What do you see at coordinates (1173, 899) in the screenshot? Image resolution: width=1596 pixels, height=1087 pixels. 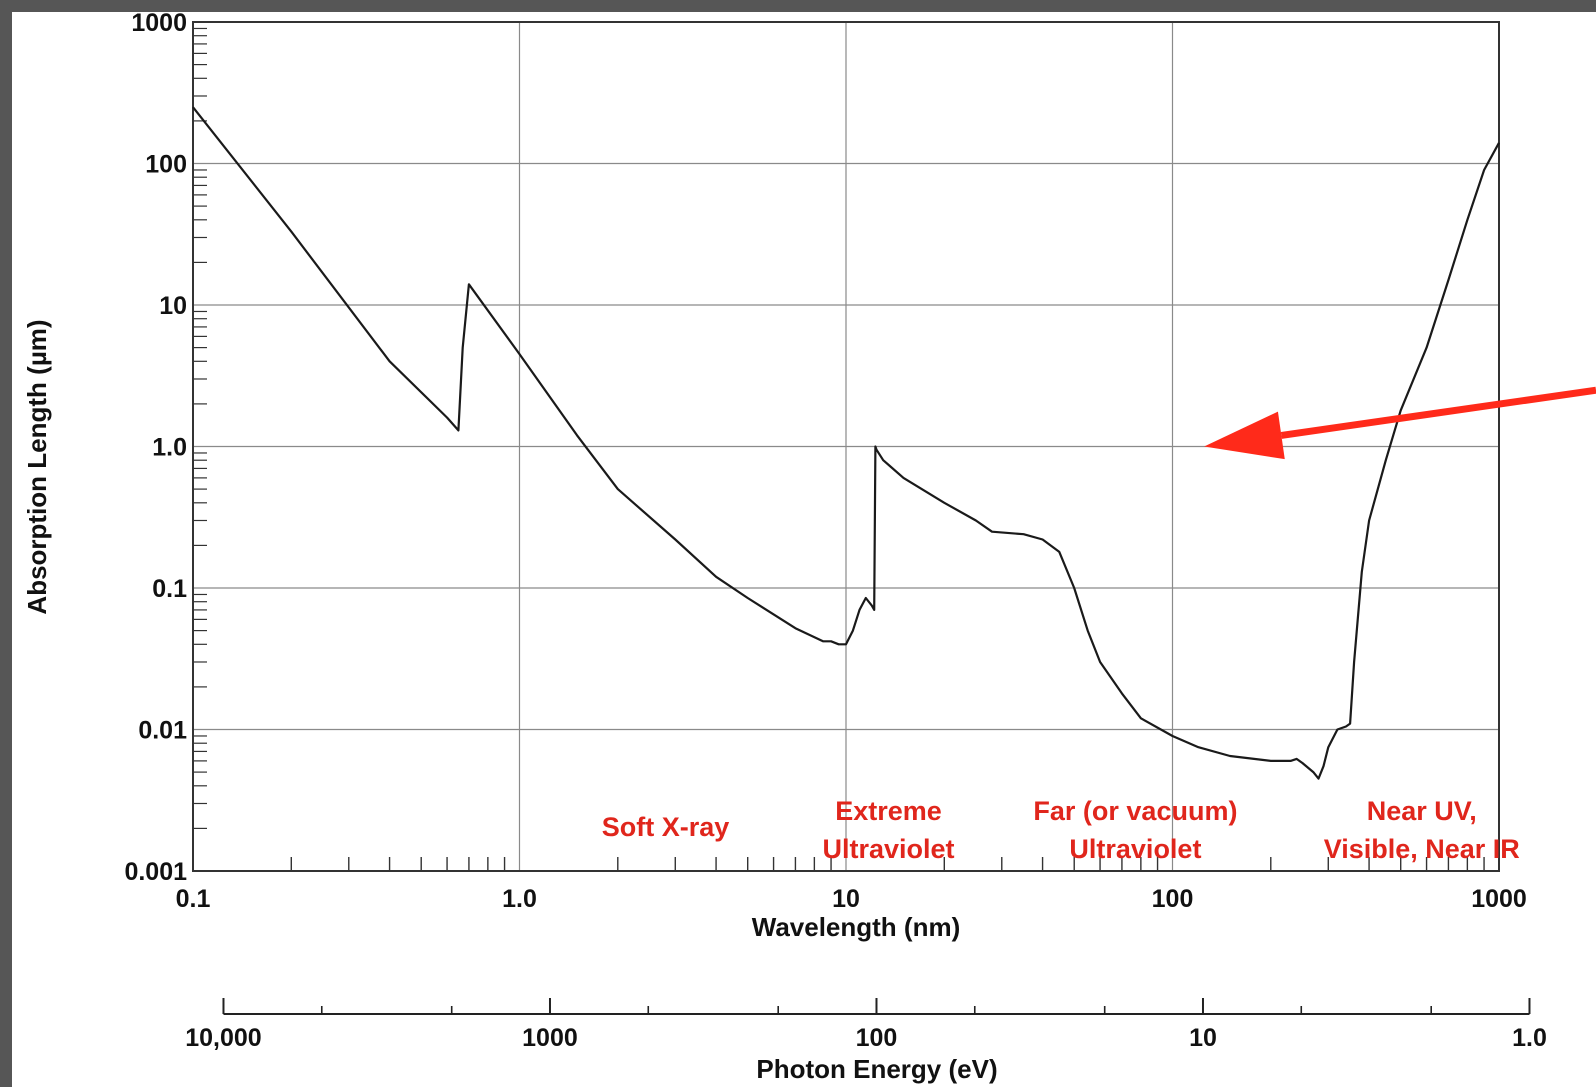 I see `x-tick-label: 100` at bounding box center [1173, 899].